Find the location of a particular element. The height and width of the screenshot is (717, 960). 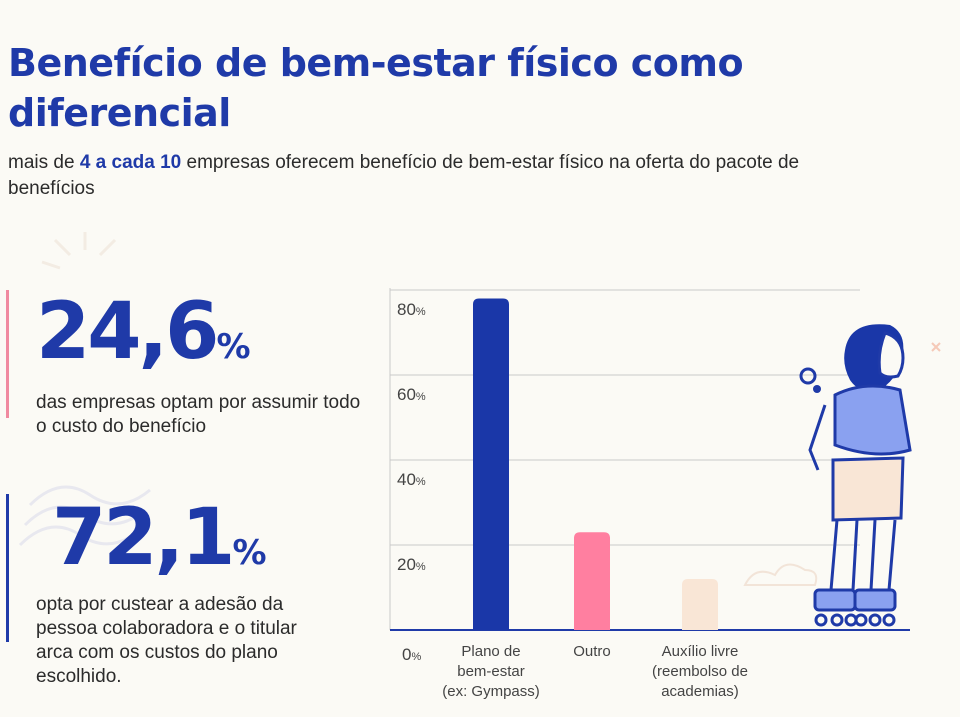

sparkle-decoration is located at coordinates (936, 347).